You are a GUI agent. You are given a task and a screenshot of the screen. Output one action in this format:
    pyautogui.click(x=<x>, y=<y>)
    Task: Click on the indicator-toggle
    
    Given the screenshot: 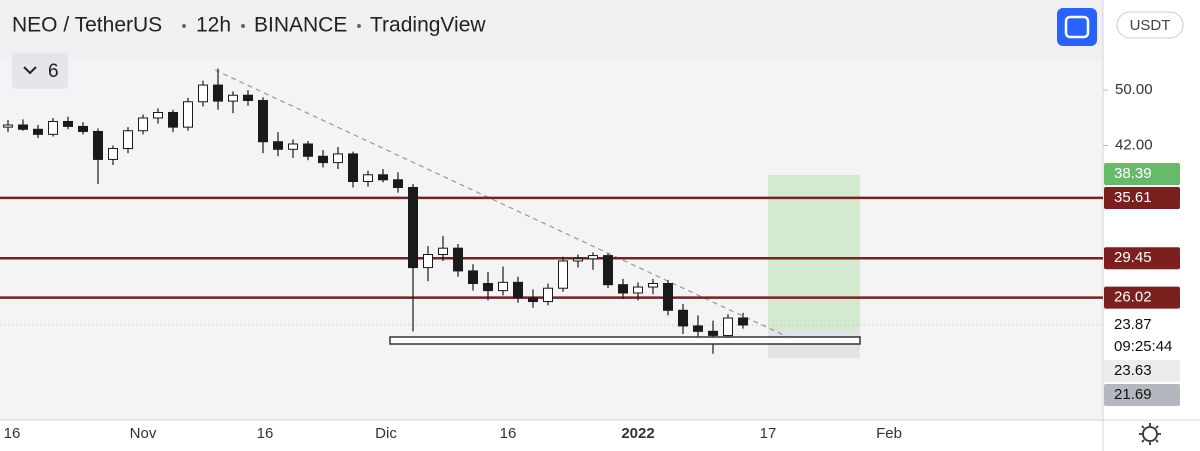 What is the action you would take?
    pyautogui.click(x=40, y=71)
    